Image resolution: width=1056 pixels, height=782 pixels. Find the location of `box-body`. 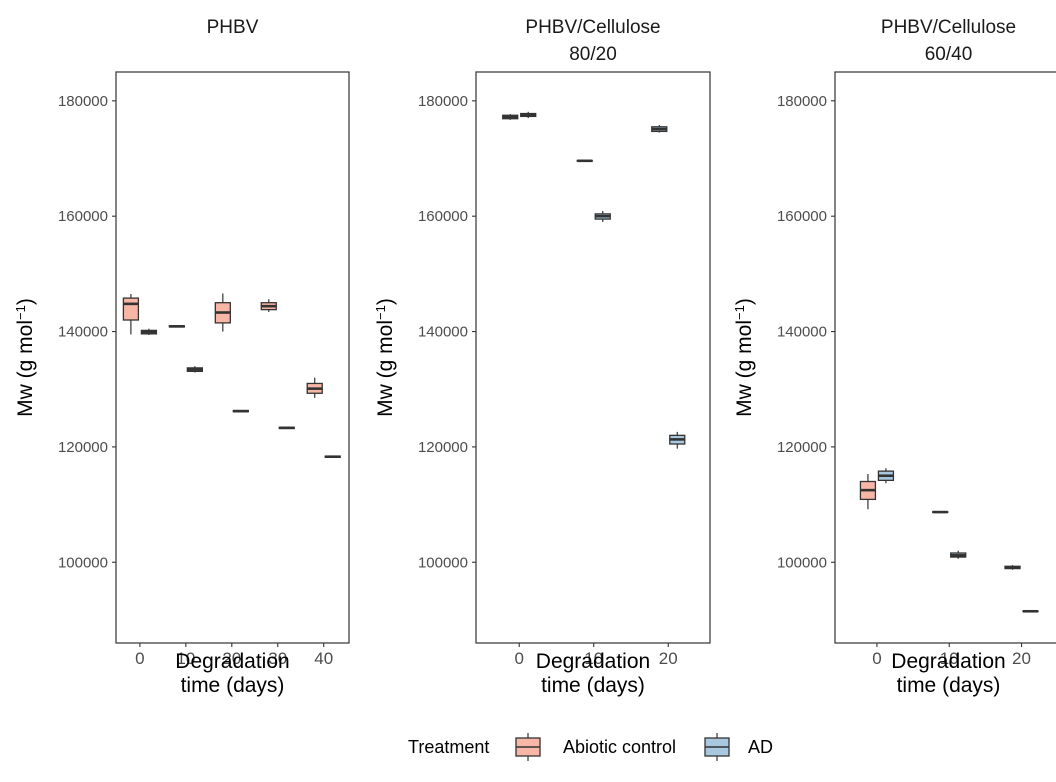

box-body is located at coordinates (131, 309).